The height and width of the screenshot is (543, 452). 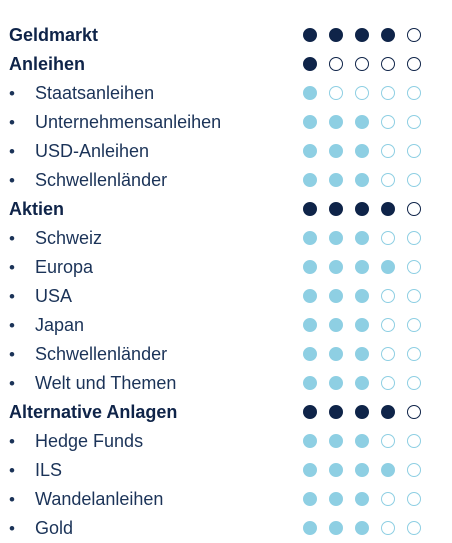 I want to click on category-label: Aktien, so click(x=36, y=209).